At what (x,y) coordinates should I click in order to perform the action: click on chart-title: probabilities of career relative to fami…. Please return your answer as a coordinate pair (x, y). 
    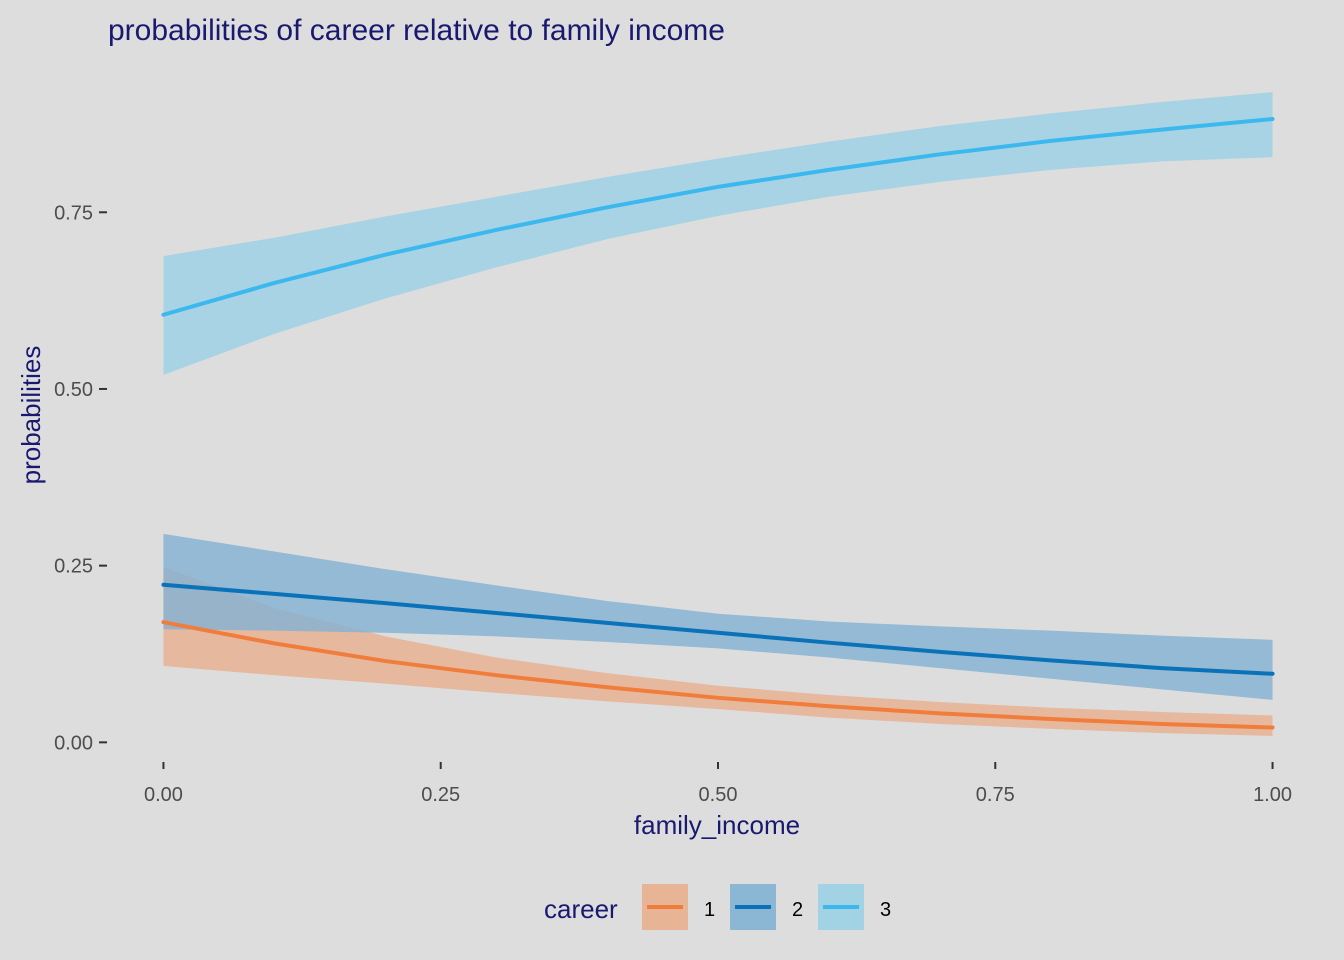
    Looking at the image, I should click on (416, 30).